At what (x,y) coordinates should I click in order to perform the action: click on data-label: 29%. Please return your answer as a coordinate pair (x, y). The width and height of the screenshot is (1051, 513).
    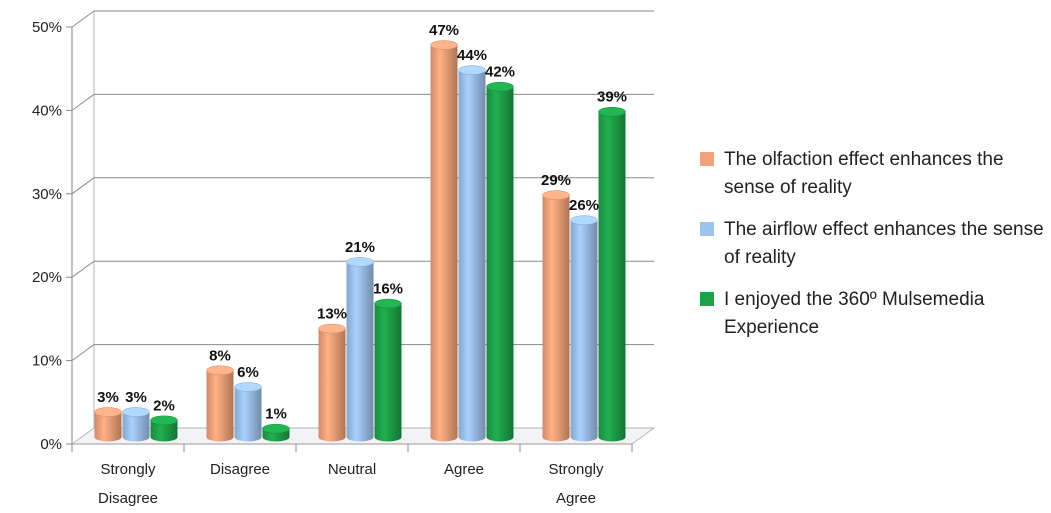
    Looking at the image, I should click on (556, 180).